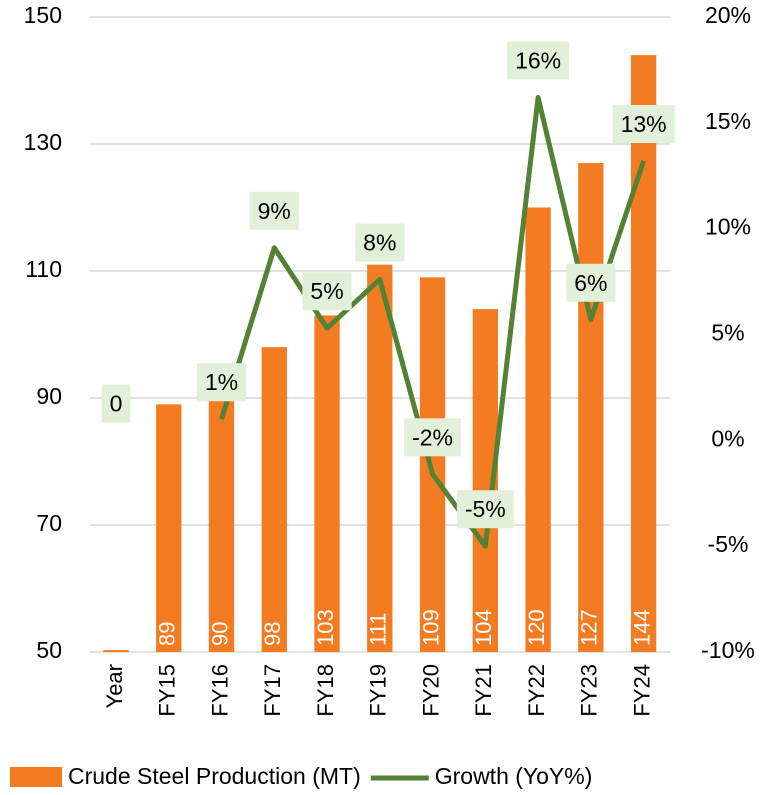 Image resolution: width=767 pixels, height=795 pixels. What do you see at coordinates (536, 627) in the screenshot?
I see `bar-value-label: 120` at bounding box center [536, 627].